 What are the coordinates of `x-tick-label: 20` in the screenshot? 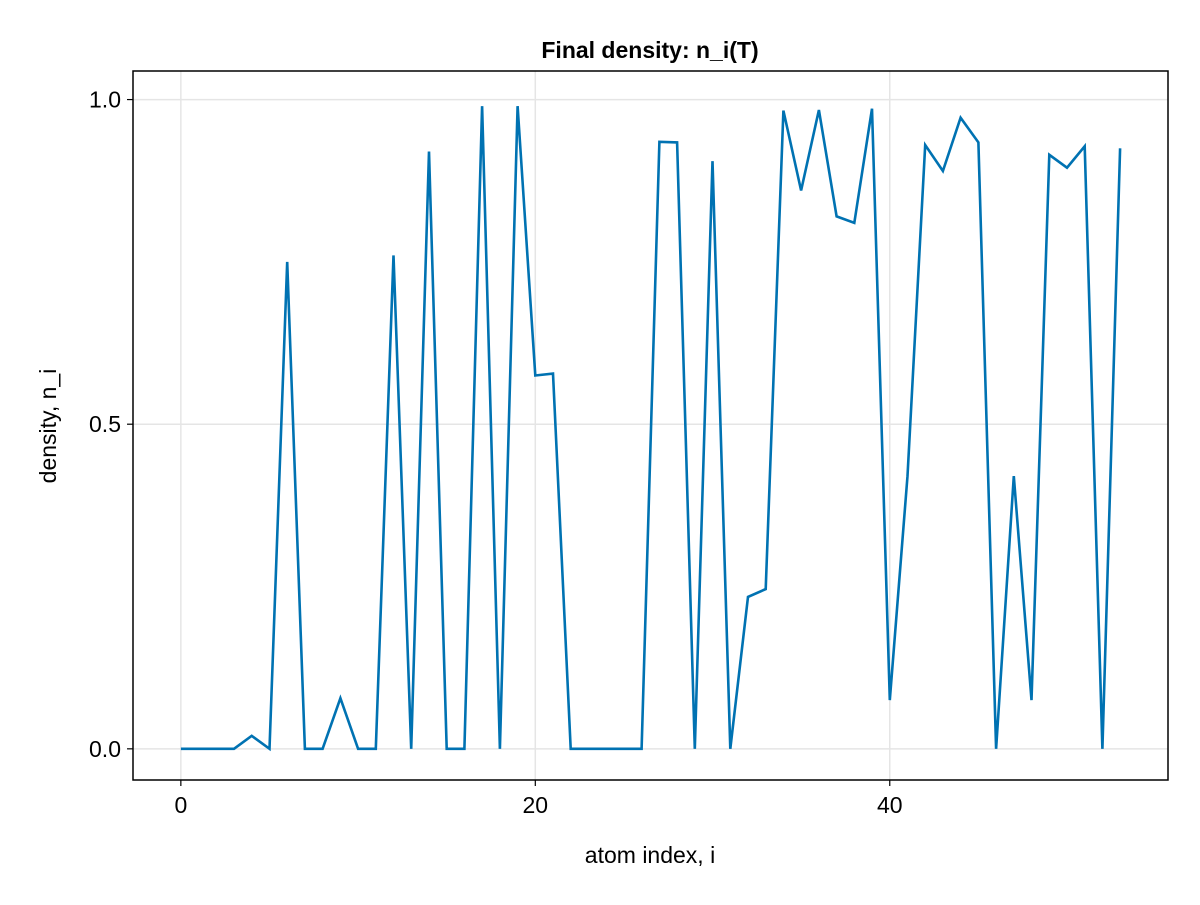 It's located at (536, 805).